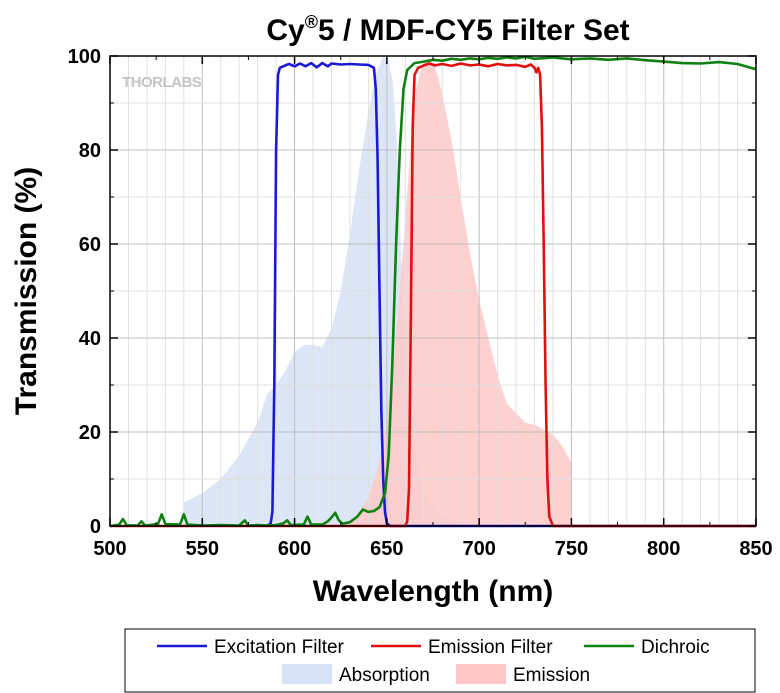 The image size is (780, 693). What do you see at coordinates (294, 549) in the screenshot?
I see `x-tick-label: 600` at bounding box center [294, 549].